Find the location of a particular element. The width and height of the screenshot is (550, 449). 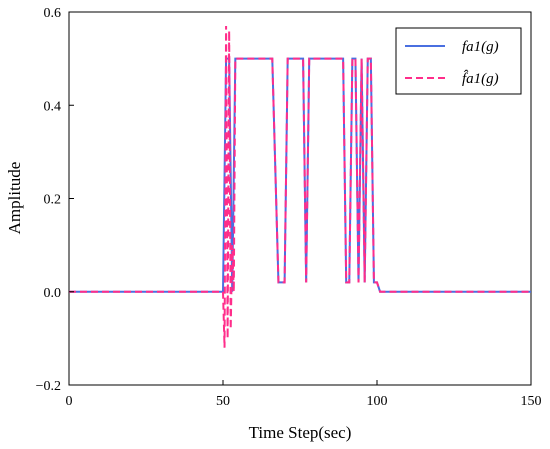

x-tick-label: 50 is located at coordinates (223, 401).